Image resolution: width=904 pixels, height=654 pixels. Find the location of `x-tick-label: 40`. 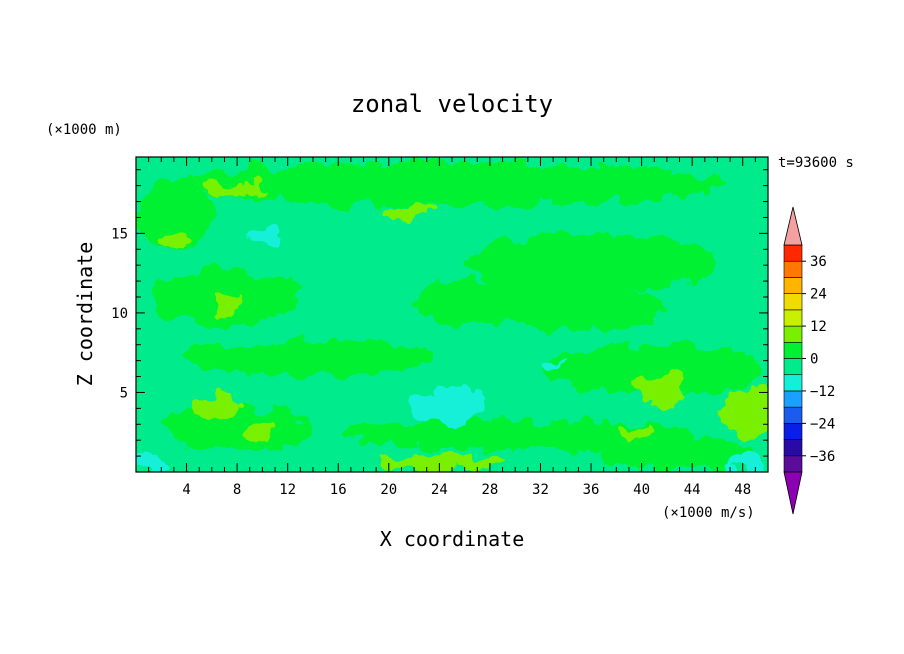

x-tick-label: 40 is located at coordinates (641, 490).